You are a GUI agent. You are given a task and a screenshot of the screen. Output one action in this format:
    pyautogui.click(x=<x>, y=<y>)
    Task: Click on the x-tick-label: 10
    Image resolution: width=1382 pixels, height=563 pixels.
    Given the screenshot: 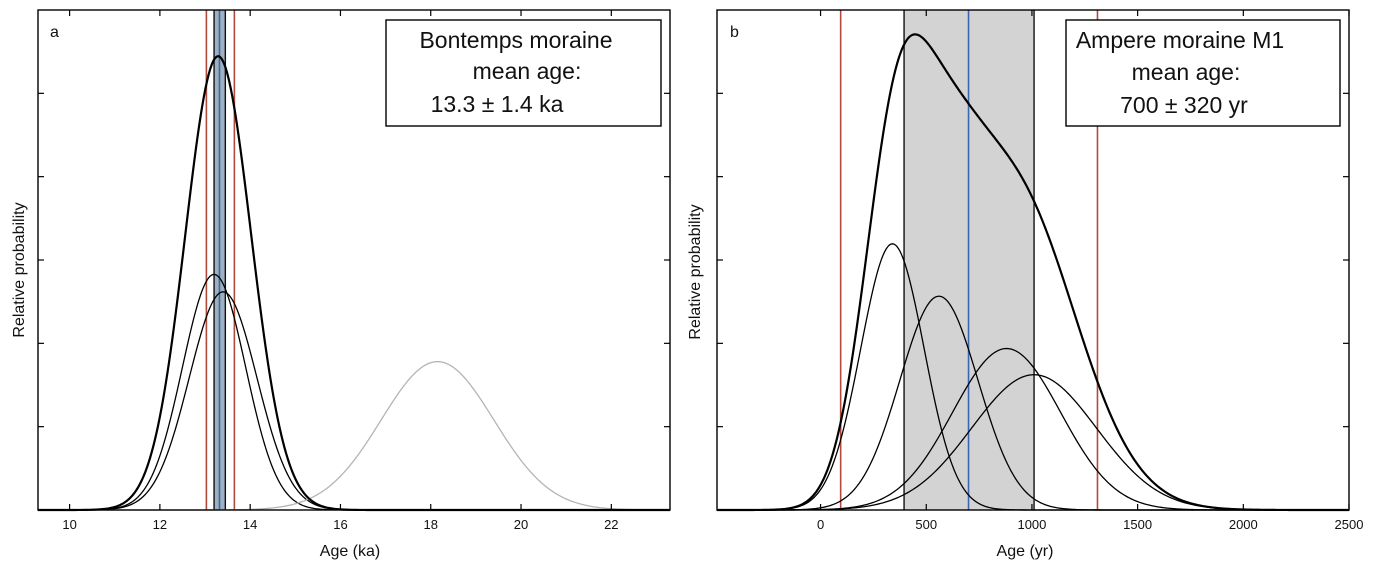 What is the action you would take?
    pyautogui.click(x=69, y=524)
    